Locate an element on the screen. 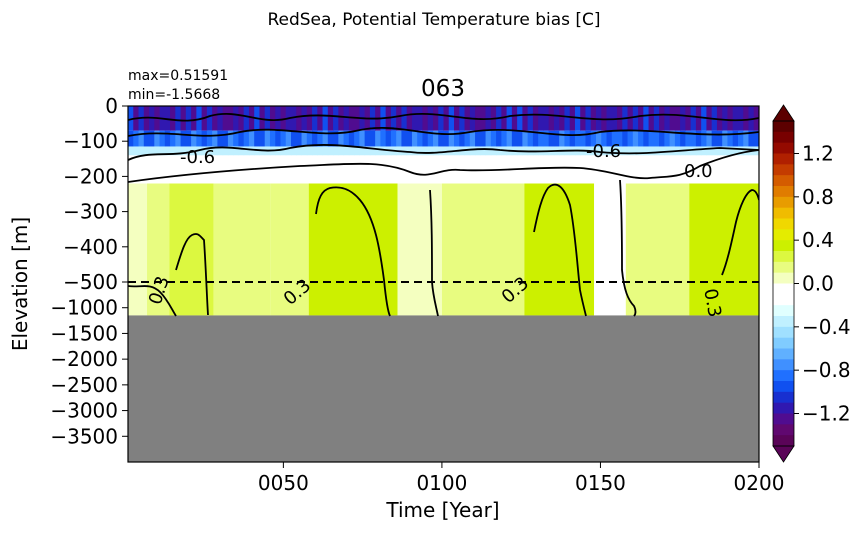  max-stat: max=0.51591 is located at coordinates (178, 76).